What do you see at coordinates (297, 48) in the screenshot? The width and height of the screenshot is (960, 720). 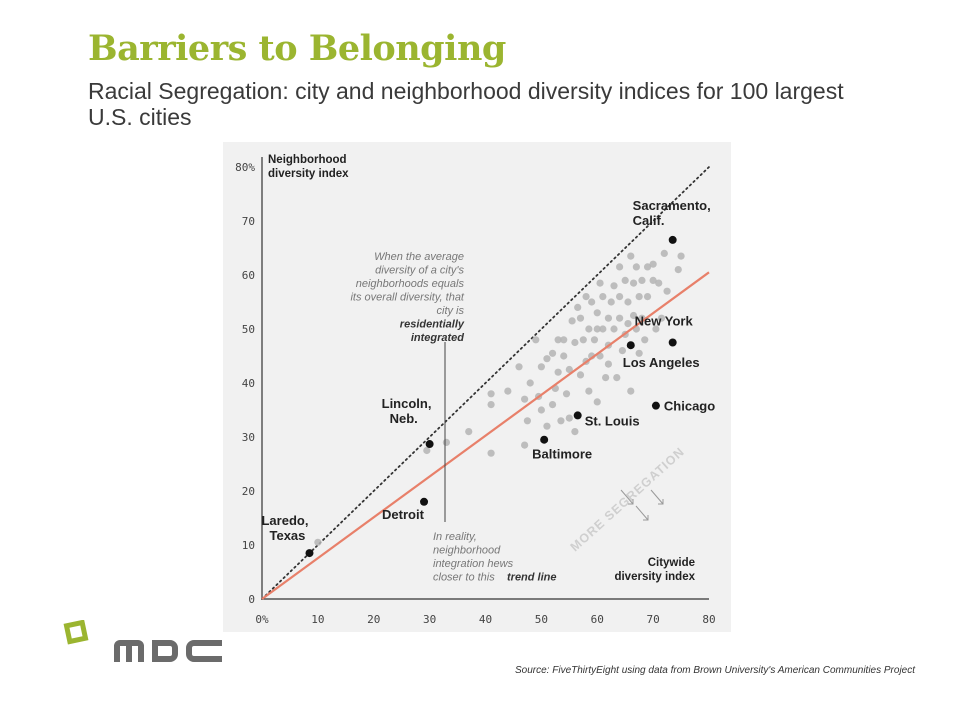 I see `page-title: Barriers to Belonging` at bounding box center [297, 48].